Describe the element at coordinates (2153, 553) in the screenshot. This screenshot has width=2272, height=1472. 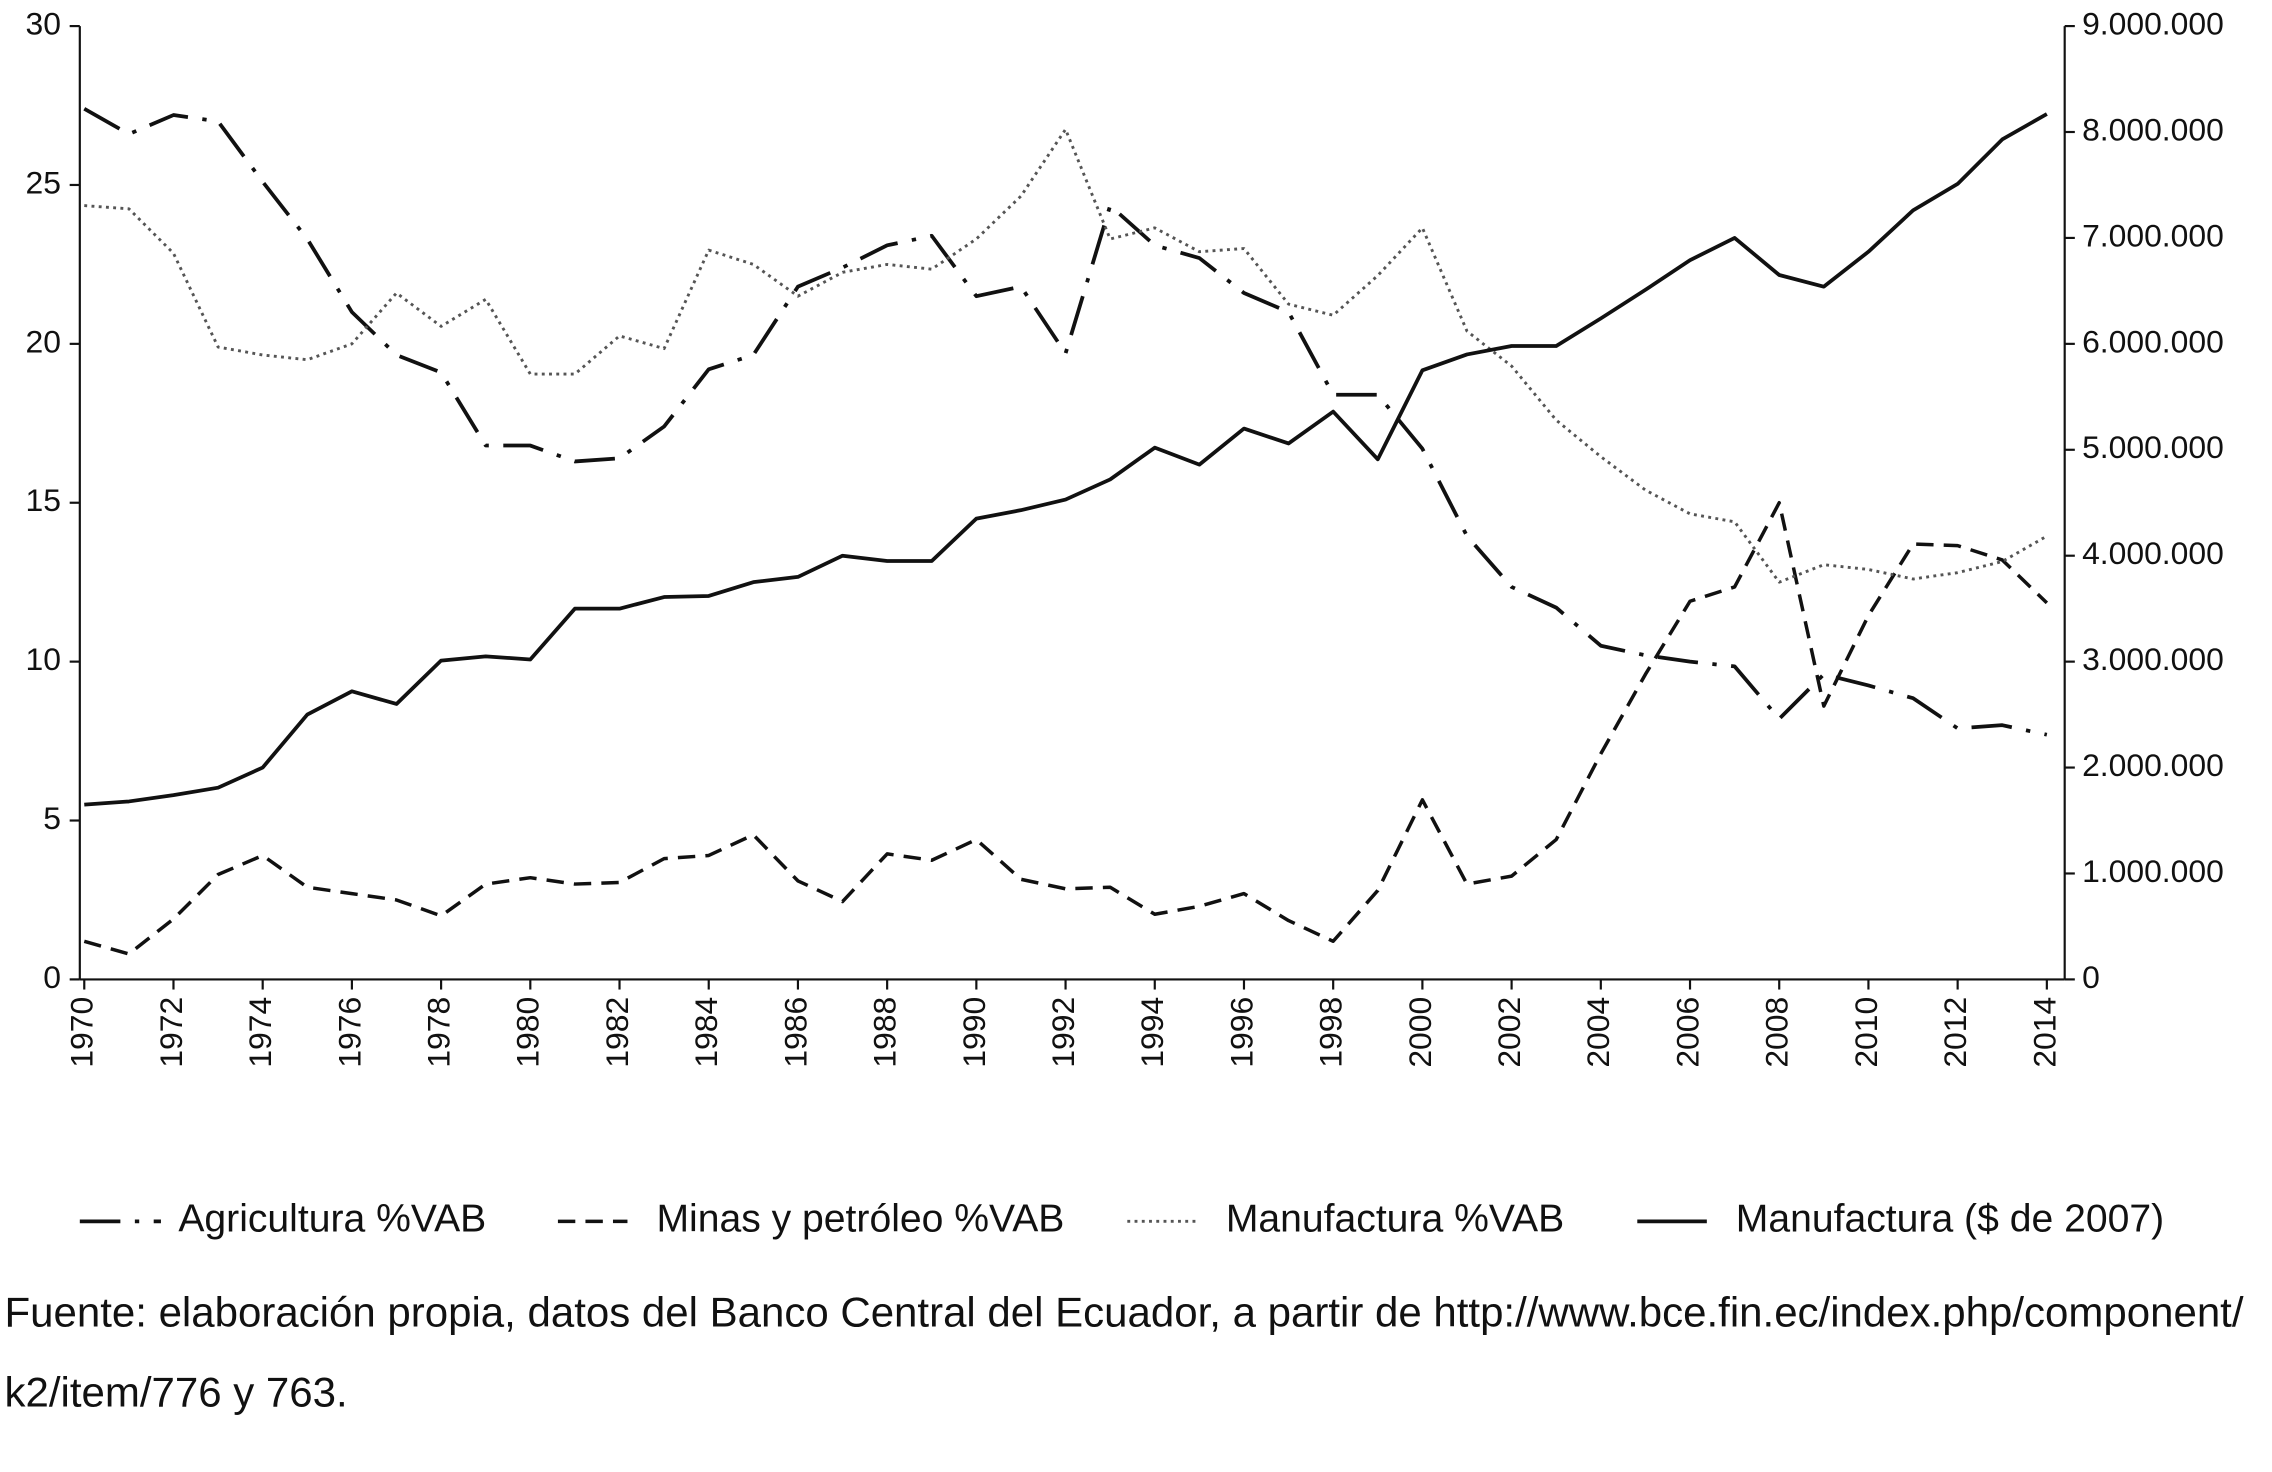
I see `y2-tick-label: 4.000.000` at that location.